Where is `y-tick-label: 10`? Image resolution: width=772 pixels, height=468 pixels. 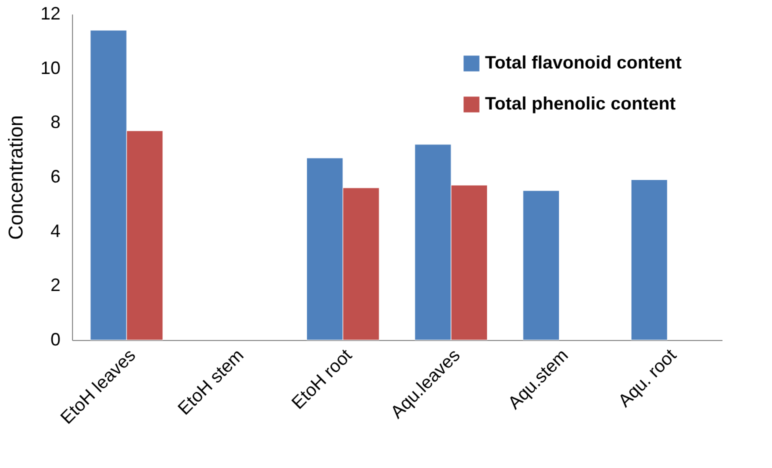
y-tick-label: 10 is located at coordinates (50, 68).